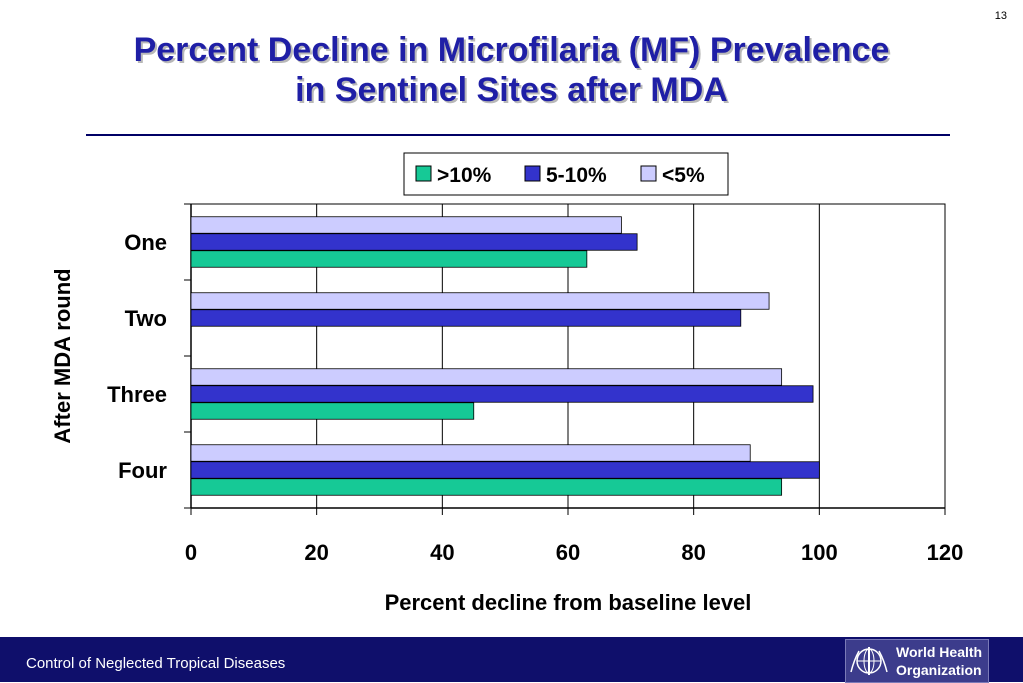 The height and width of the screenshot is (683, 1023). What do you see at coordinates (316, 552) in the screenshot?
I see `x-tick-label-1: 20` at bounding box center [316, 552].